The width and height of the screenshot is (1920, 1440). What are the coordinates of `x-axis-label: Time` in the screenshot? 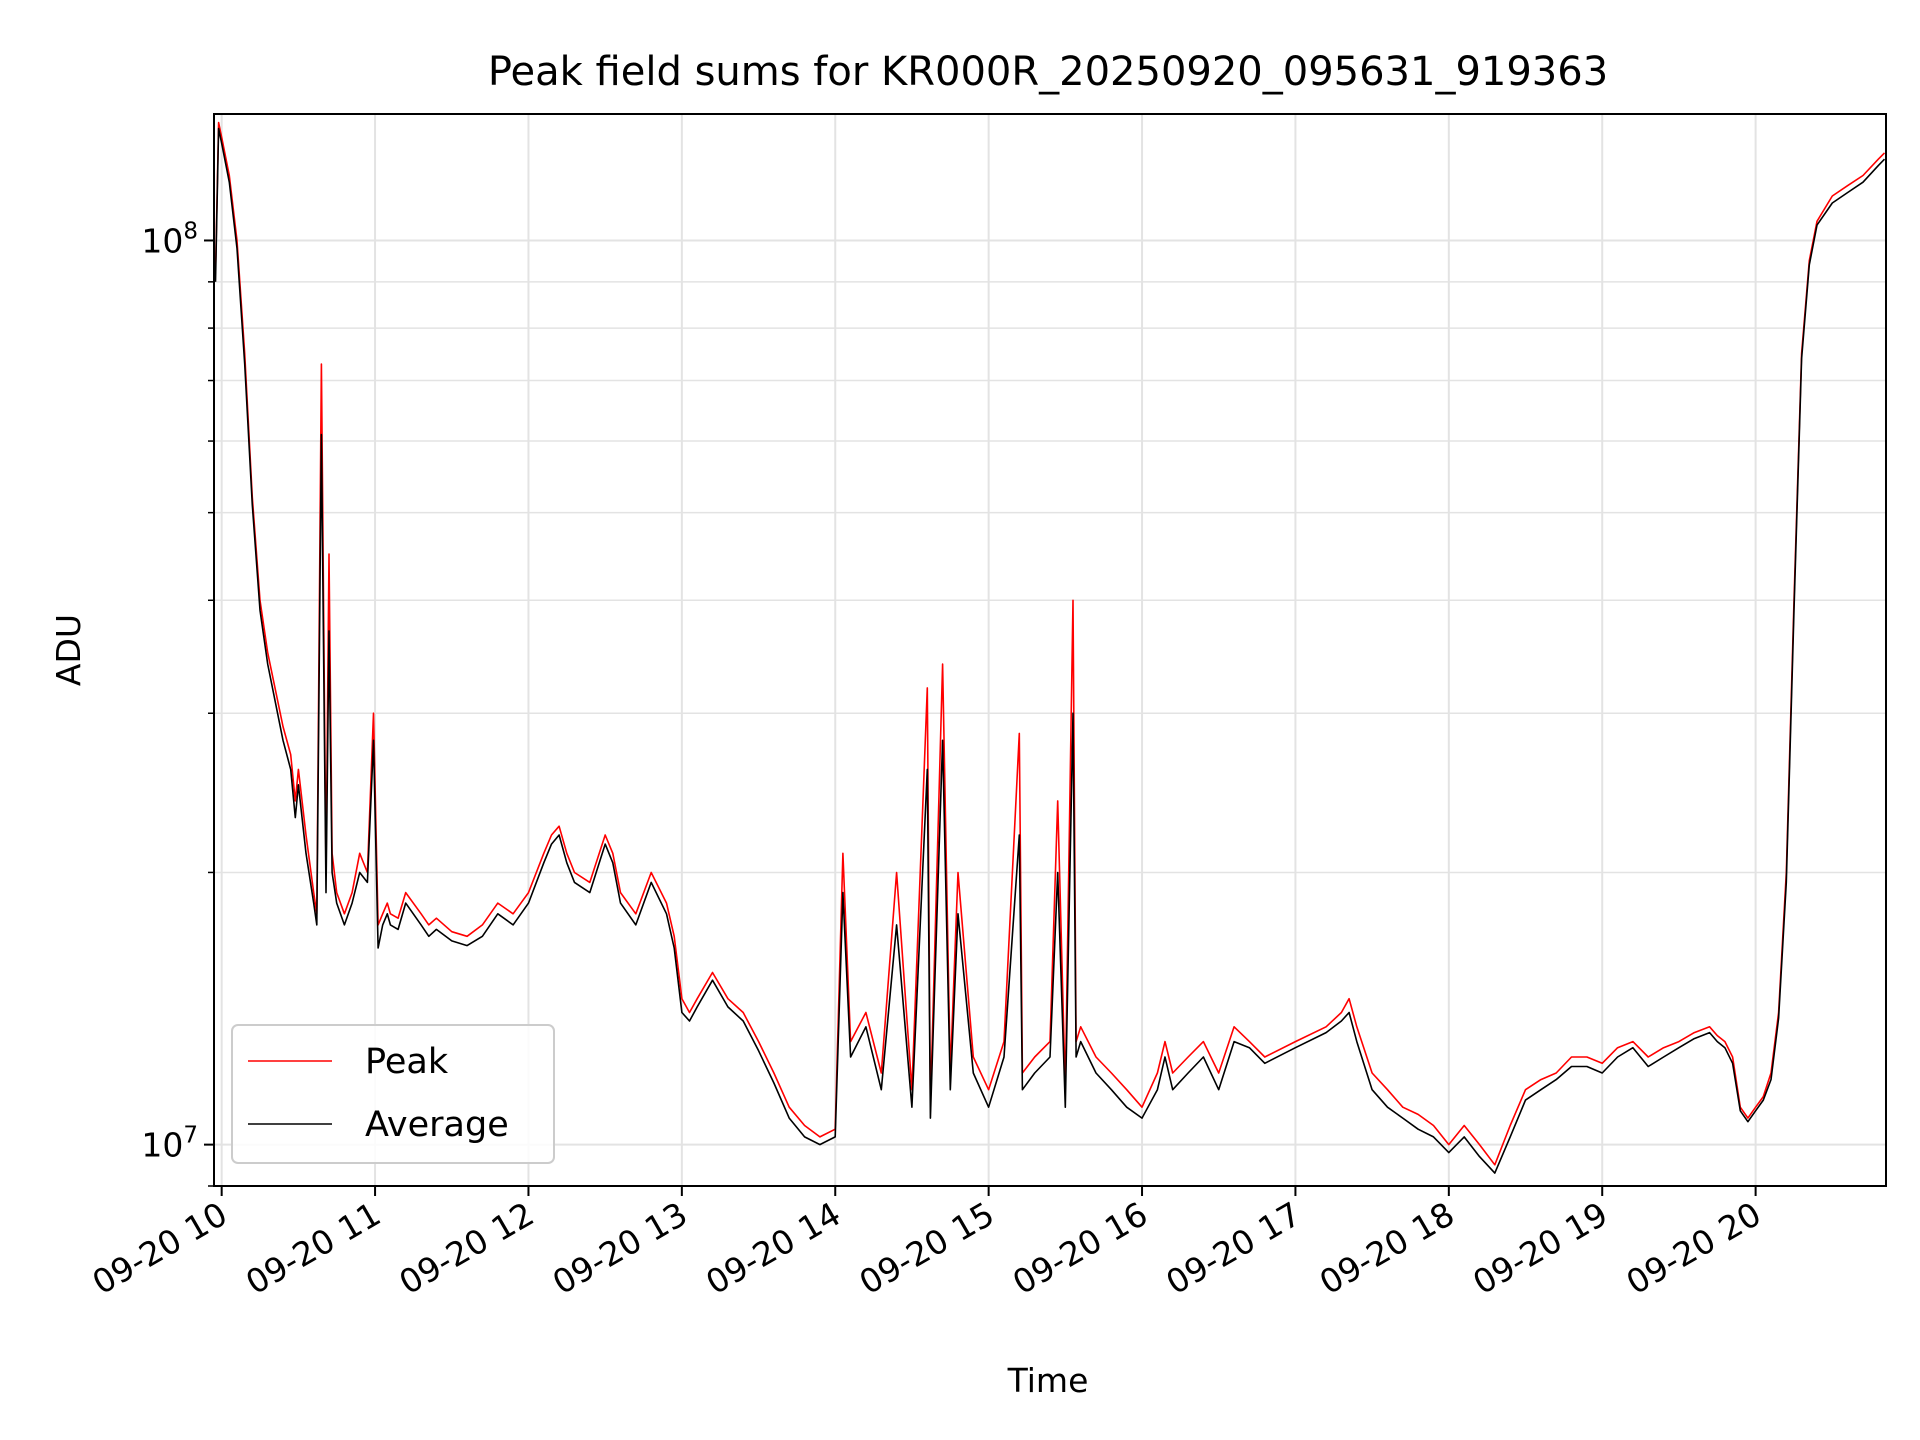 It's located at (1048, 1380).